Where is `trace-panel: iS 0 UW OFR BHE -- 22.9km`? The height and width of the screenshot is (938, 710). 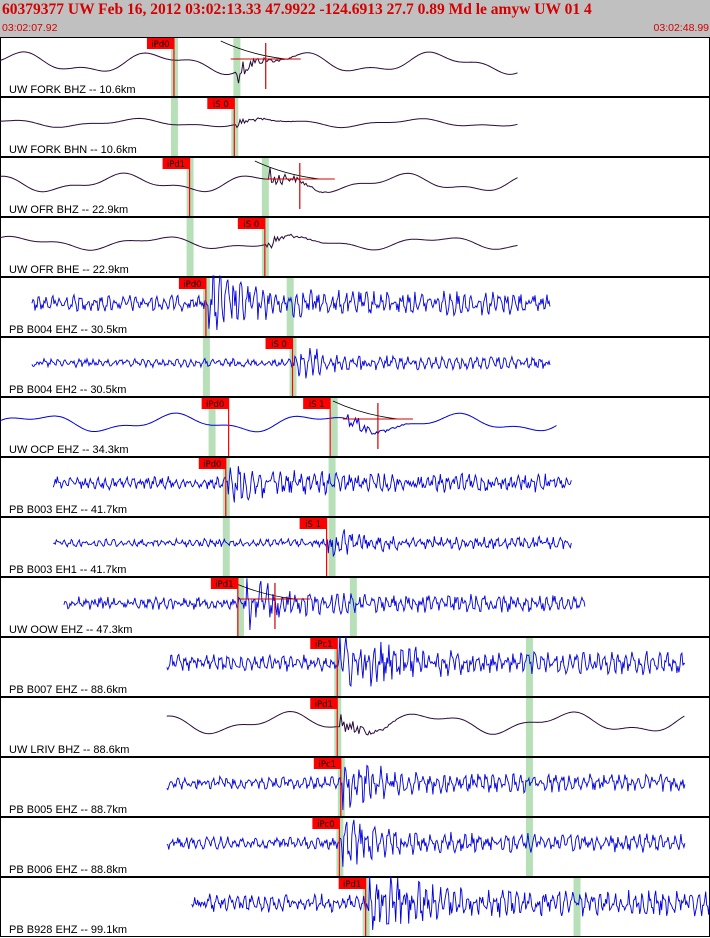 trace-panel: iS 0 UW OFR BHE -- 22.9km is located at coordinates (355, 247).